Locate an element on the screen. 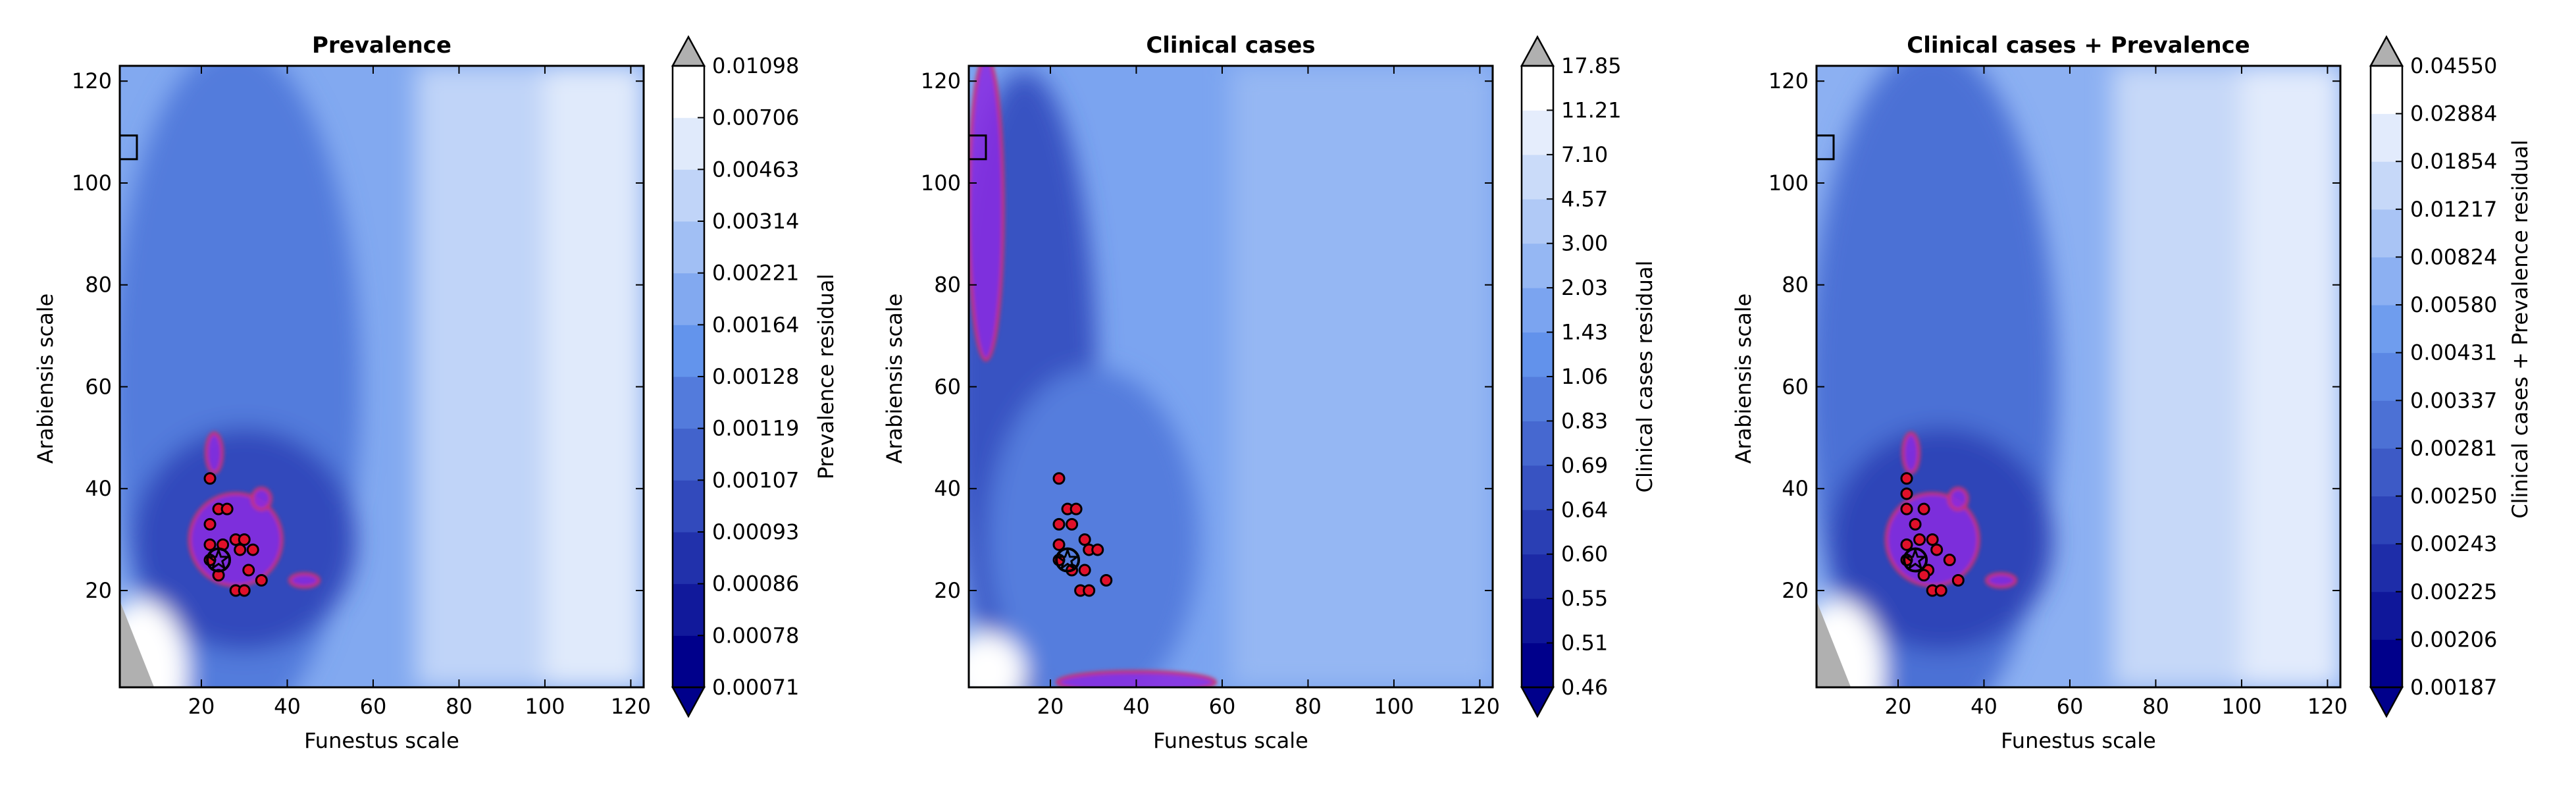  colorbar-label: Clinical cases residual is located at coordinates (1644, 377).